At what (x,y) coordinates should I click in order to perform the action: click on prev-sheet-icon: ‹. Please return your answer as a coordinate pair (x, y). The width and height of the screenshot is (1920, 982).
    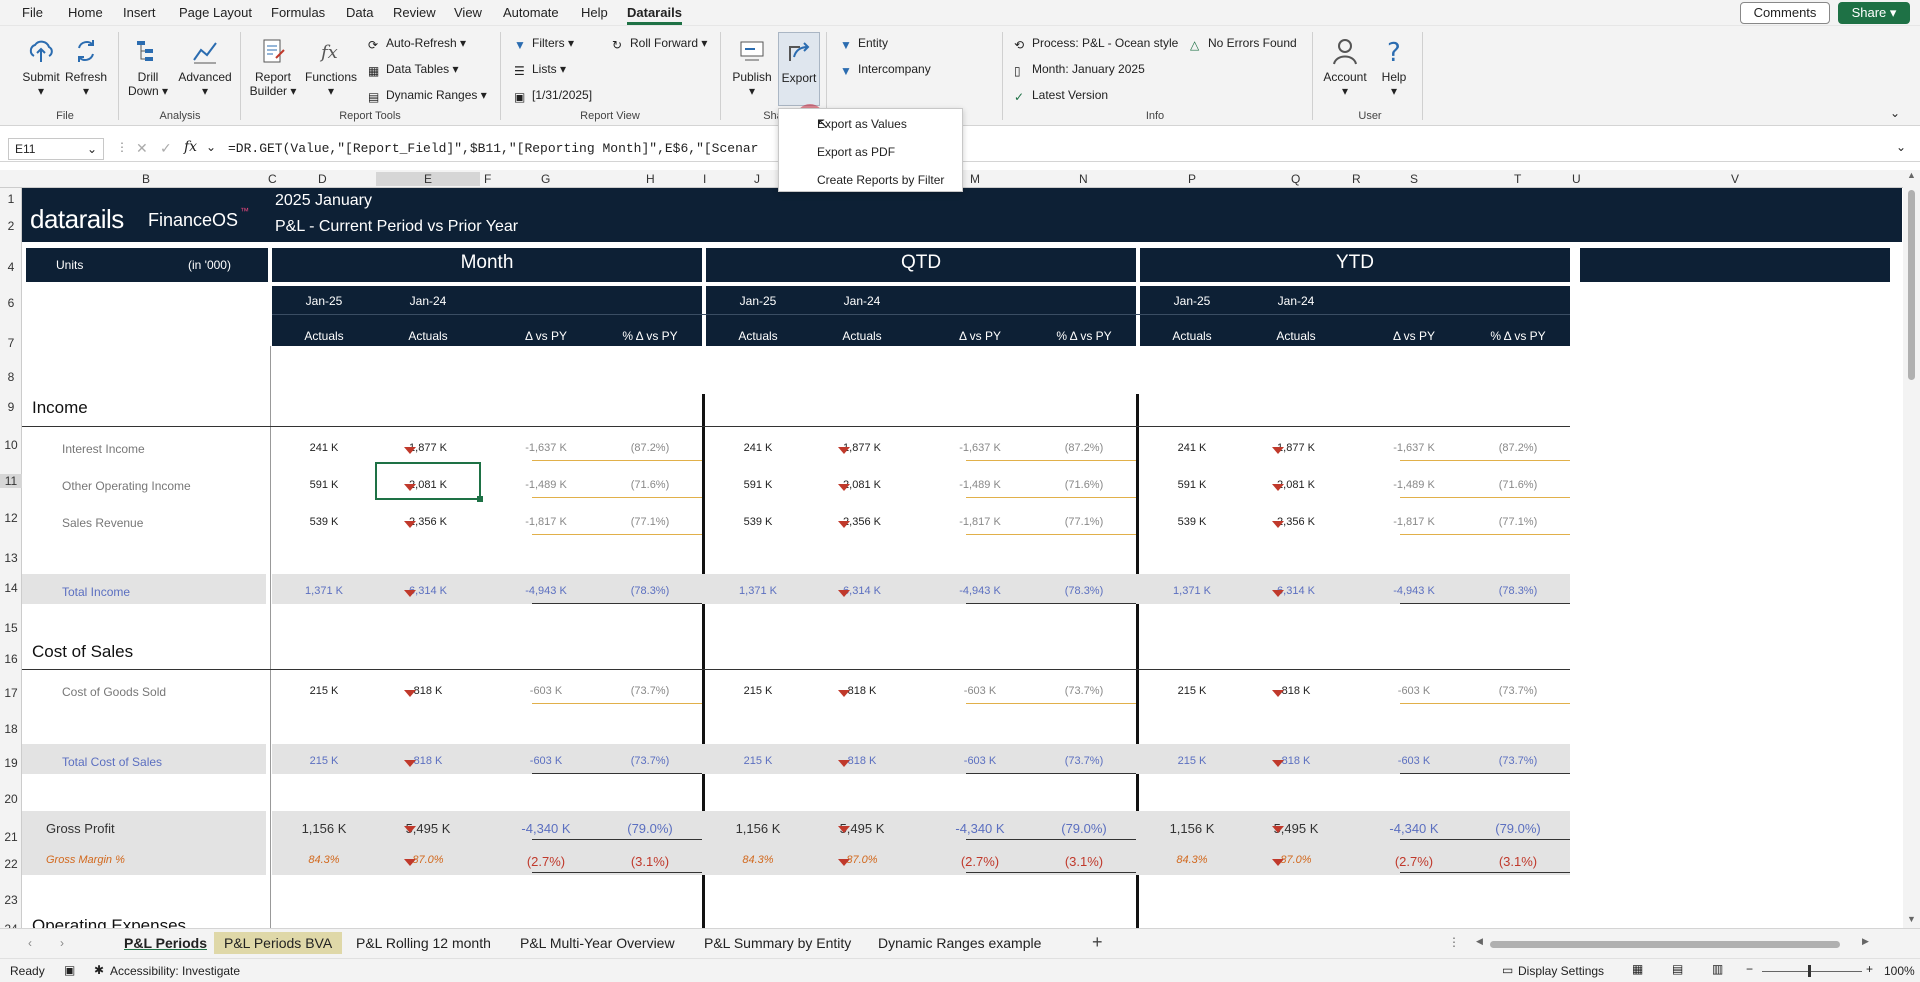
    Looking at the image, I should click on (30, 943).